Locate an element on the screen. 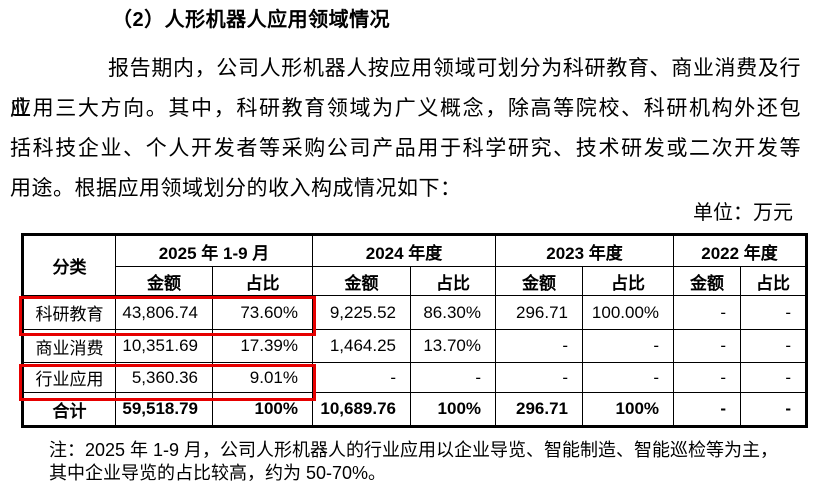 The width and height of the screenshot is (837, 494). header-period-2023: 2023 年度 is located at coordinates (585, 250).